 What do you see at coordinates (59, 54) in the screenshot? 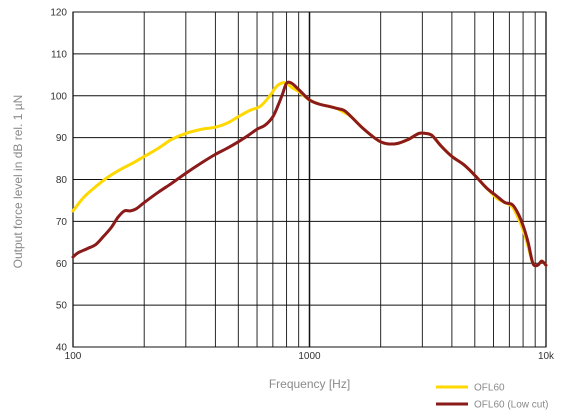
I see `y-tick-label: 110` at bounding box center [59, 54].